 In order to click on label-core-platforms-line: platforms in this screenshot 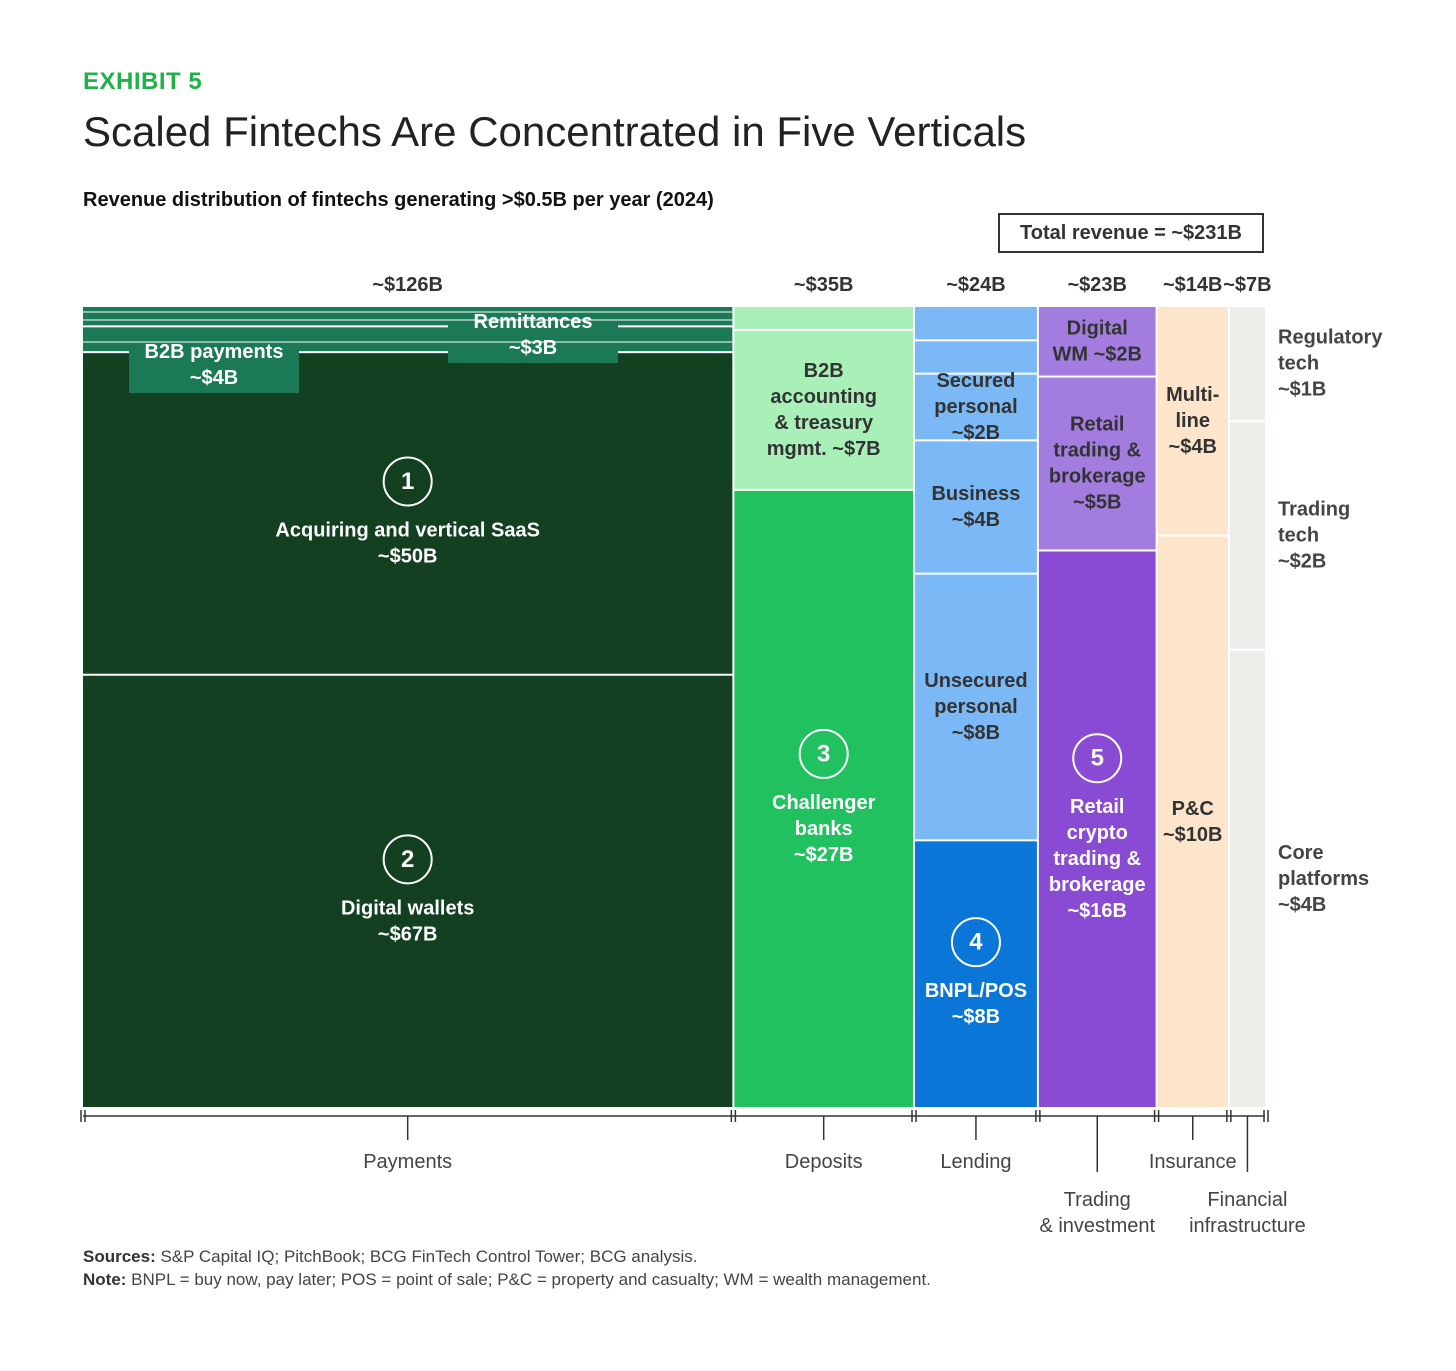, I will do `click(1323, 879)`.